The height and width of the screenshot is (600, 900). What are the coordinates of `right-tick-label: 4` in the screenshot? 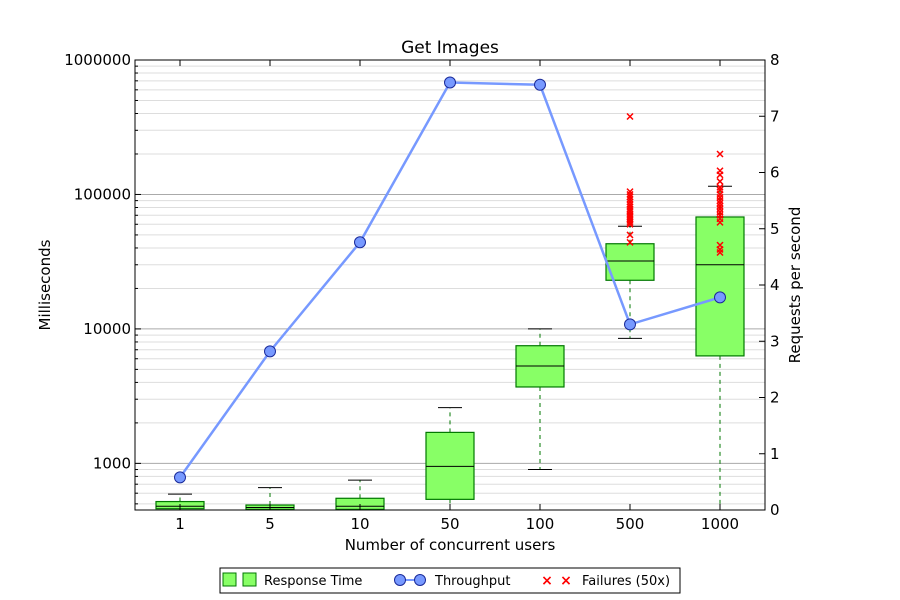 It's located at (775, 285).